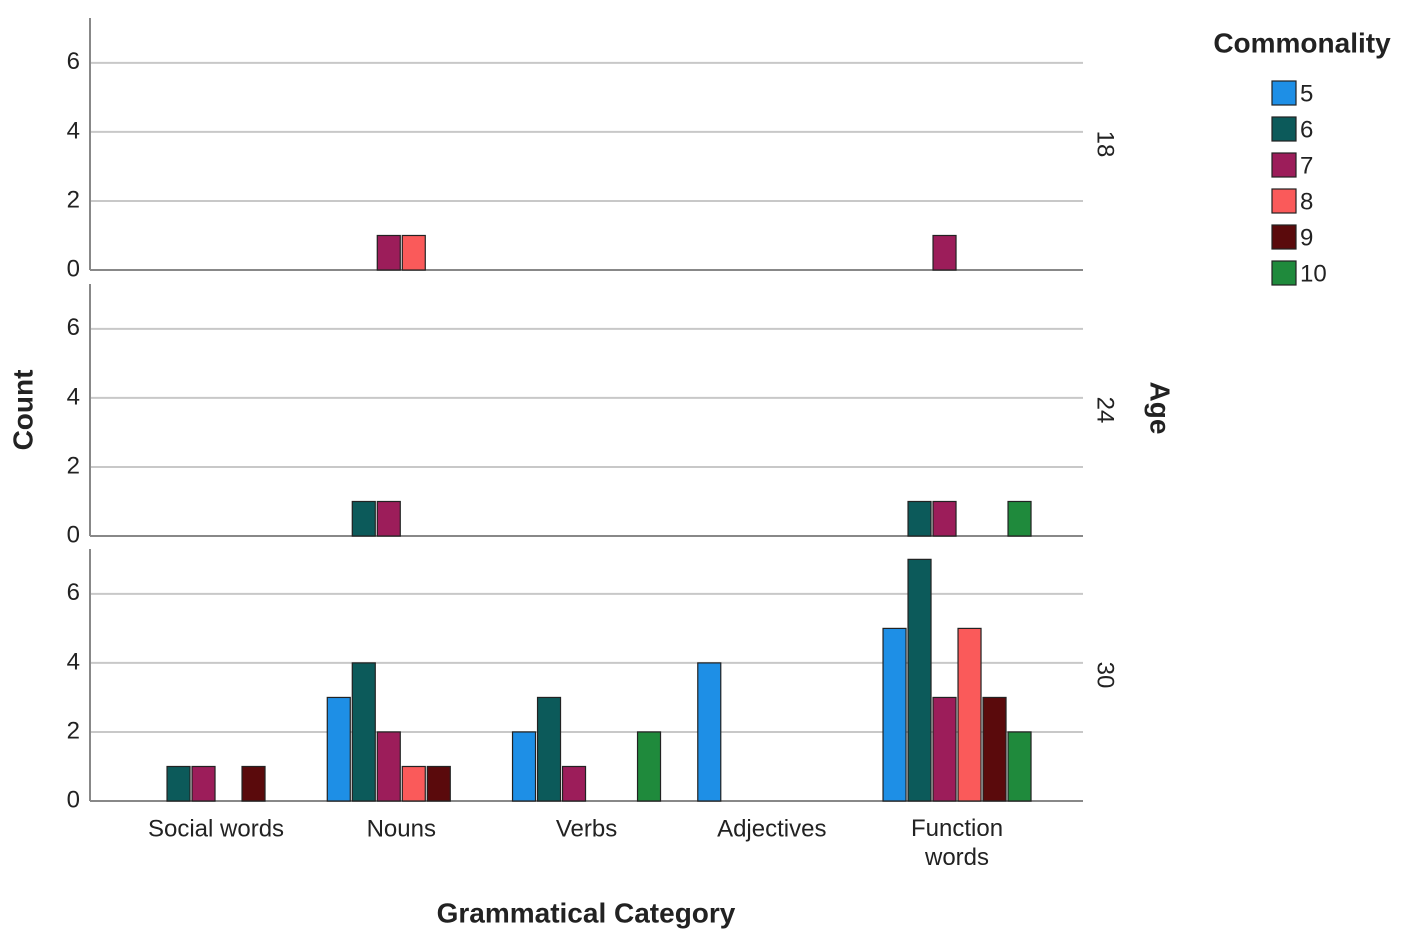 The height and width of the screenshot is (944, 1418). What do you see at coordinates (1105, 410) in the screenshot?
I see `facet-label: 24` at bounding box center [1105, 410].